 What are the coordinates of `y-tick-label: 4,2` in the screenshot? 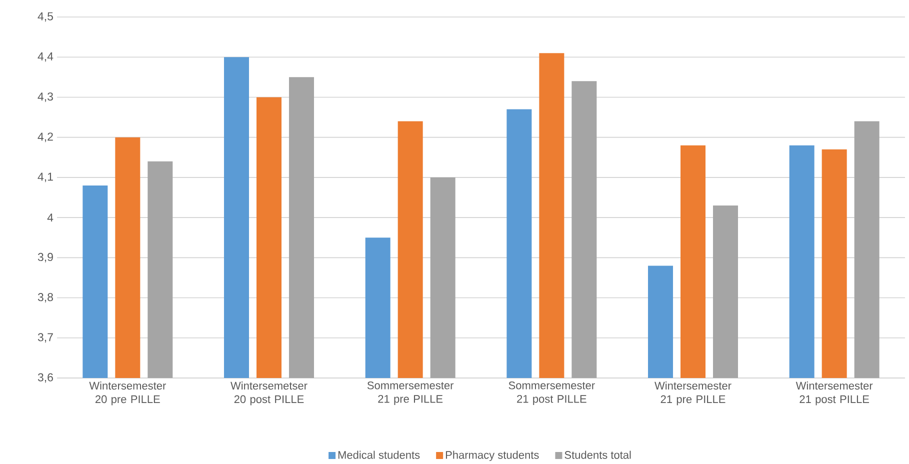 It's located at (45, 137).